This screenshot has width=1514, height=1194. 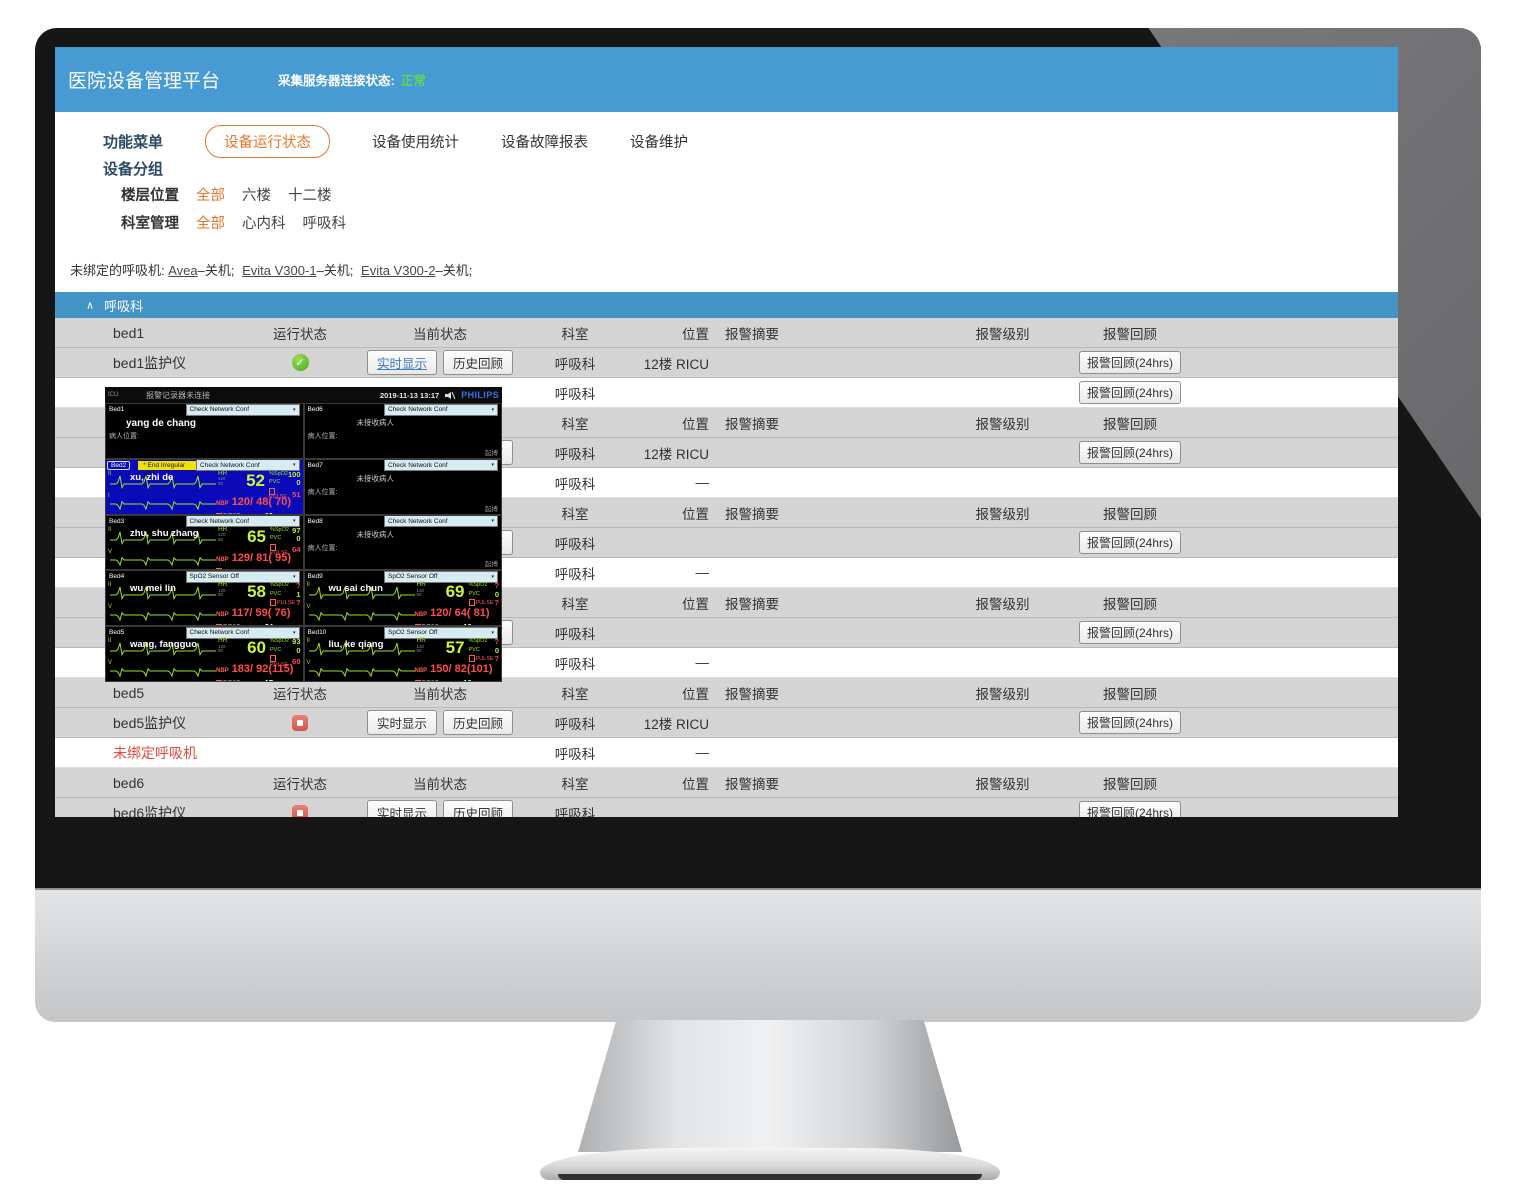 I want to click on alarm-recorder-status: 报警记录器未连接, so click(x=178, y=395).